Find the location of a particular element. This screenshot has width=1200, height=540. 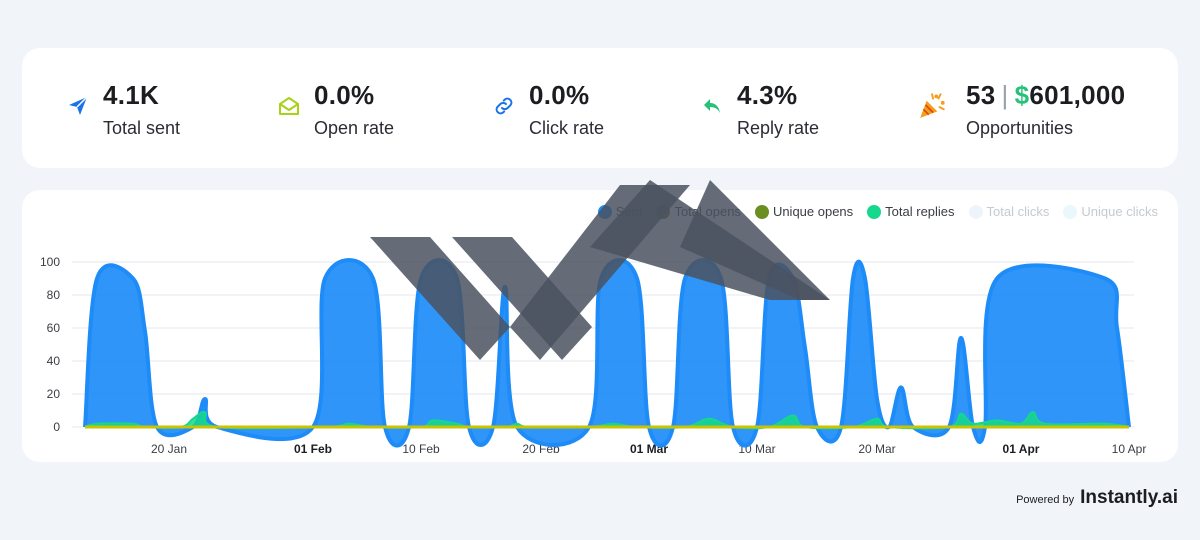

stat-label: Click rate is located at coordinates (567, 128).